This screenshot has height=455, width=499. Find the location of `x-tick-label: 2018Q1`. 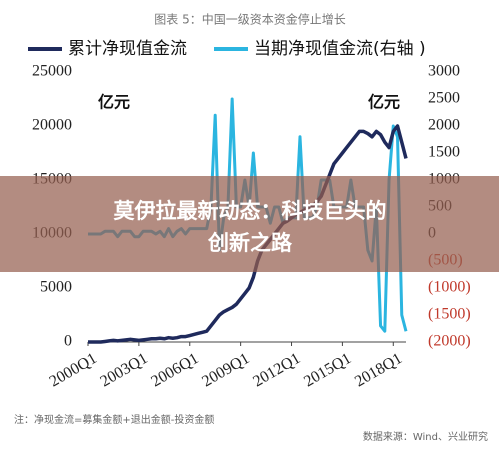

x-tick-label: 2018Q1 is located at coordinates (378, 370).